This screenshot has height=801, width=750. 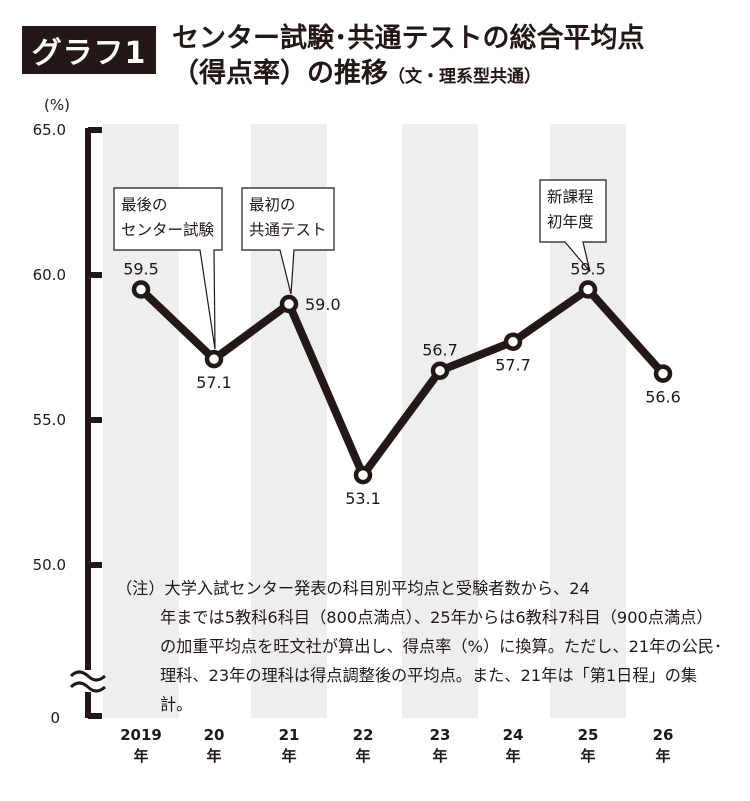 What do you see at coordinates (440, 350) in the screenshot?
I see `data-label-4: 56.7` at bounding box center [440, 350].